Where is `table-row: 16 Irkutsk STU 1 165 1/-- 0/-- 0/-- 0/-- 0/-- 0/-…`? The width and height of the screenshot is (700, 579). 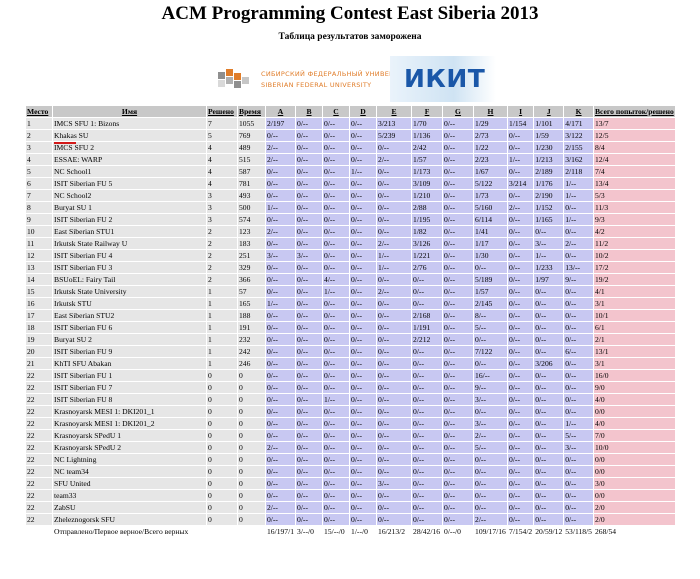
table-row: 16 Irkutsk STU 1 165 1/-- 0/-- 0/-- 0/-- 0/-- 0/-… is located at coordinates (350, 303).